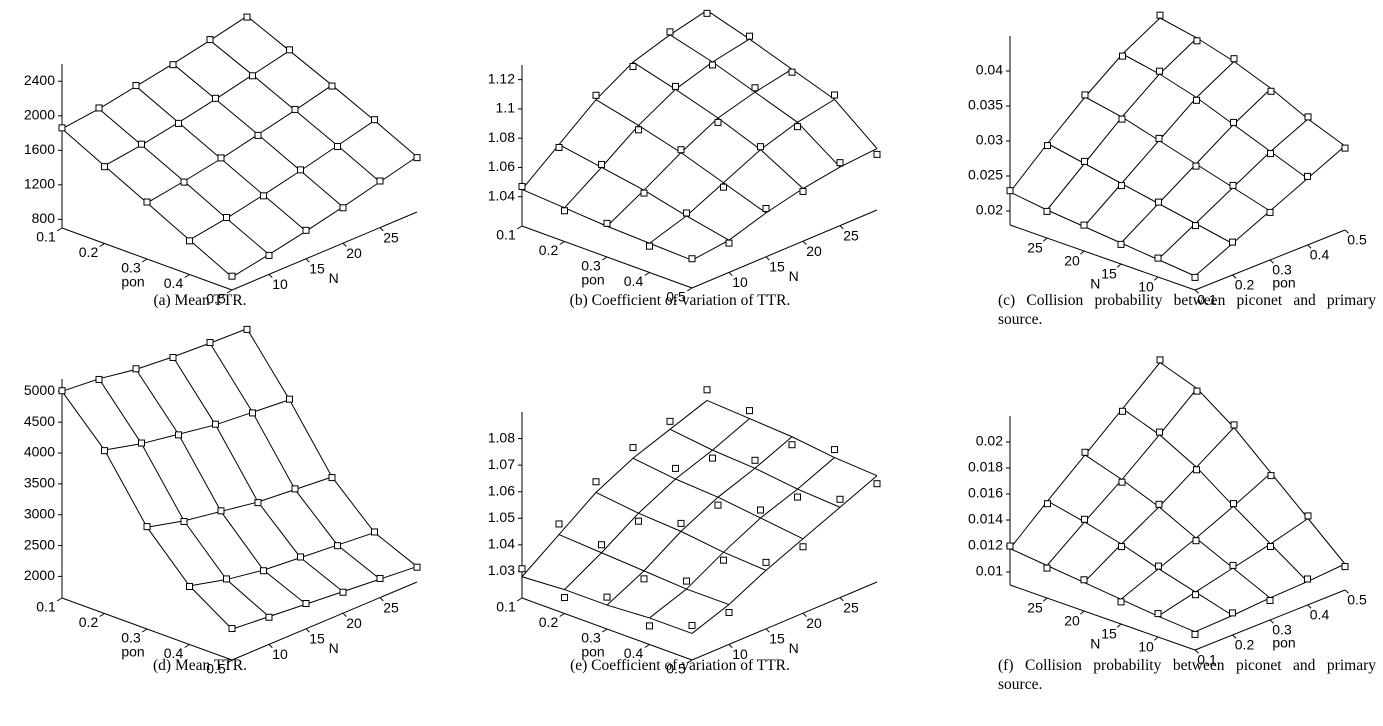 The height and width of the screenshot is (726, 1383). I want to click on z-tick-label: 1.12, so click(501, 78).